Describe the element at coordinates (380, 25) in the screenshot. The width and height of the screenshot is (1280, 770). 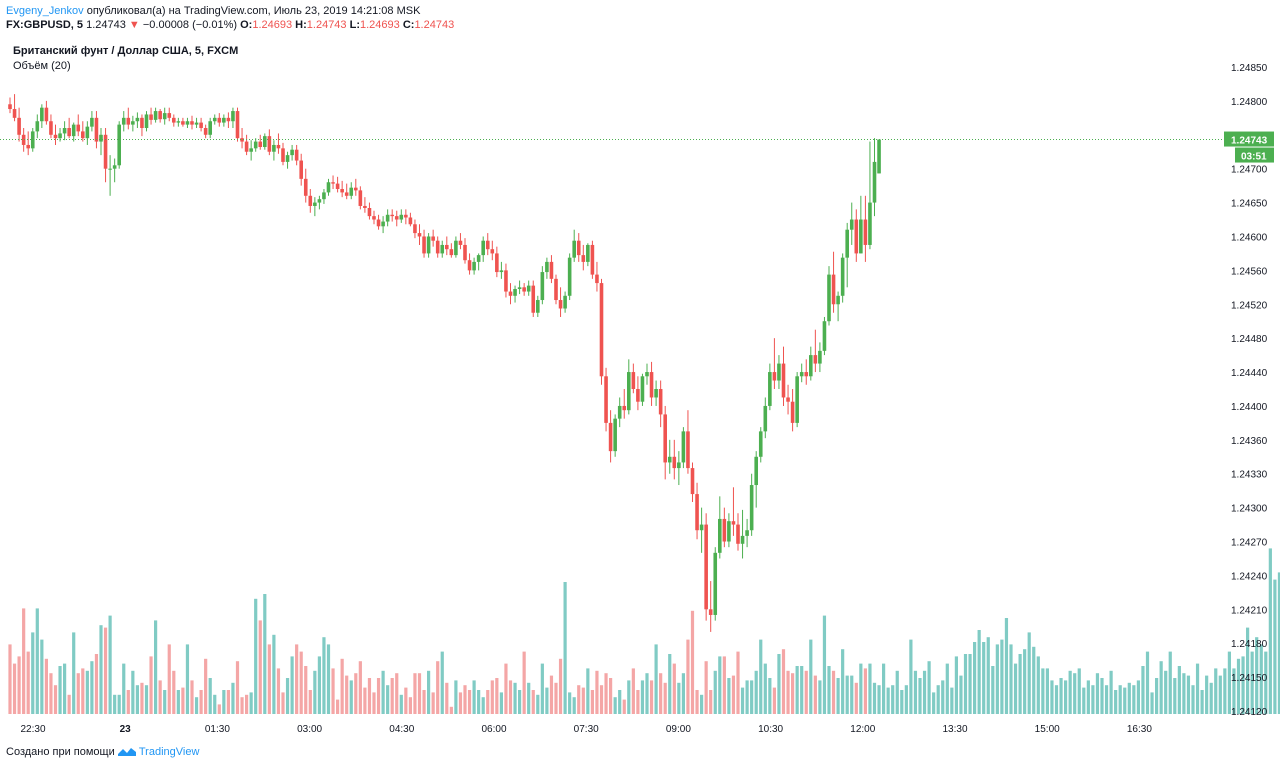
I see `low-value: 1.24693` at that location.